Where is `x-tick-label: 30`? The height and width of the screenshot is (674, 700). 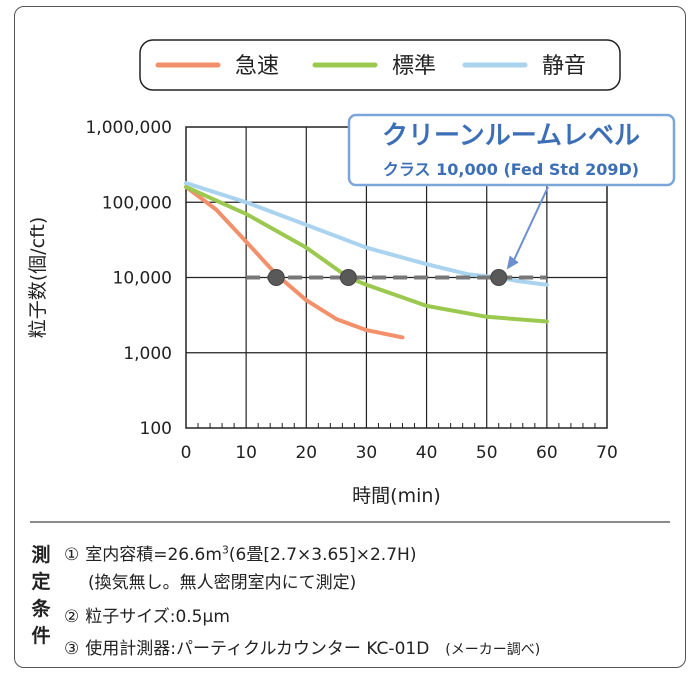 x-tick-label: 30 is located at coordinates (367, 453).